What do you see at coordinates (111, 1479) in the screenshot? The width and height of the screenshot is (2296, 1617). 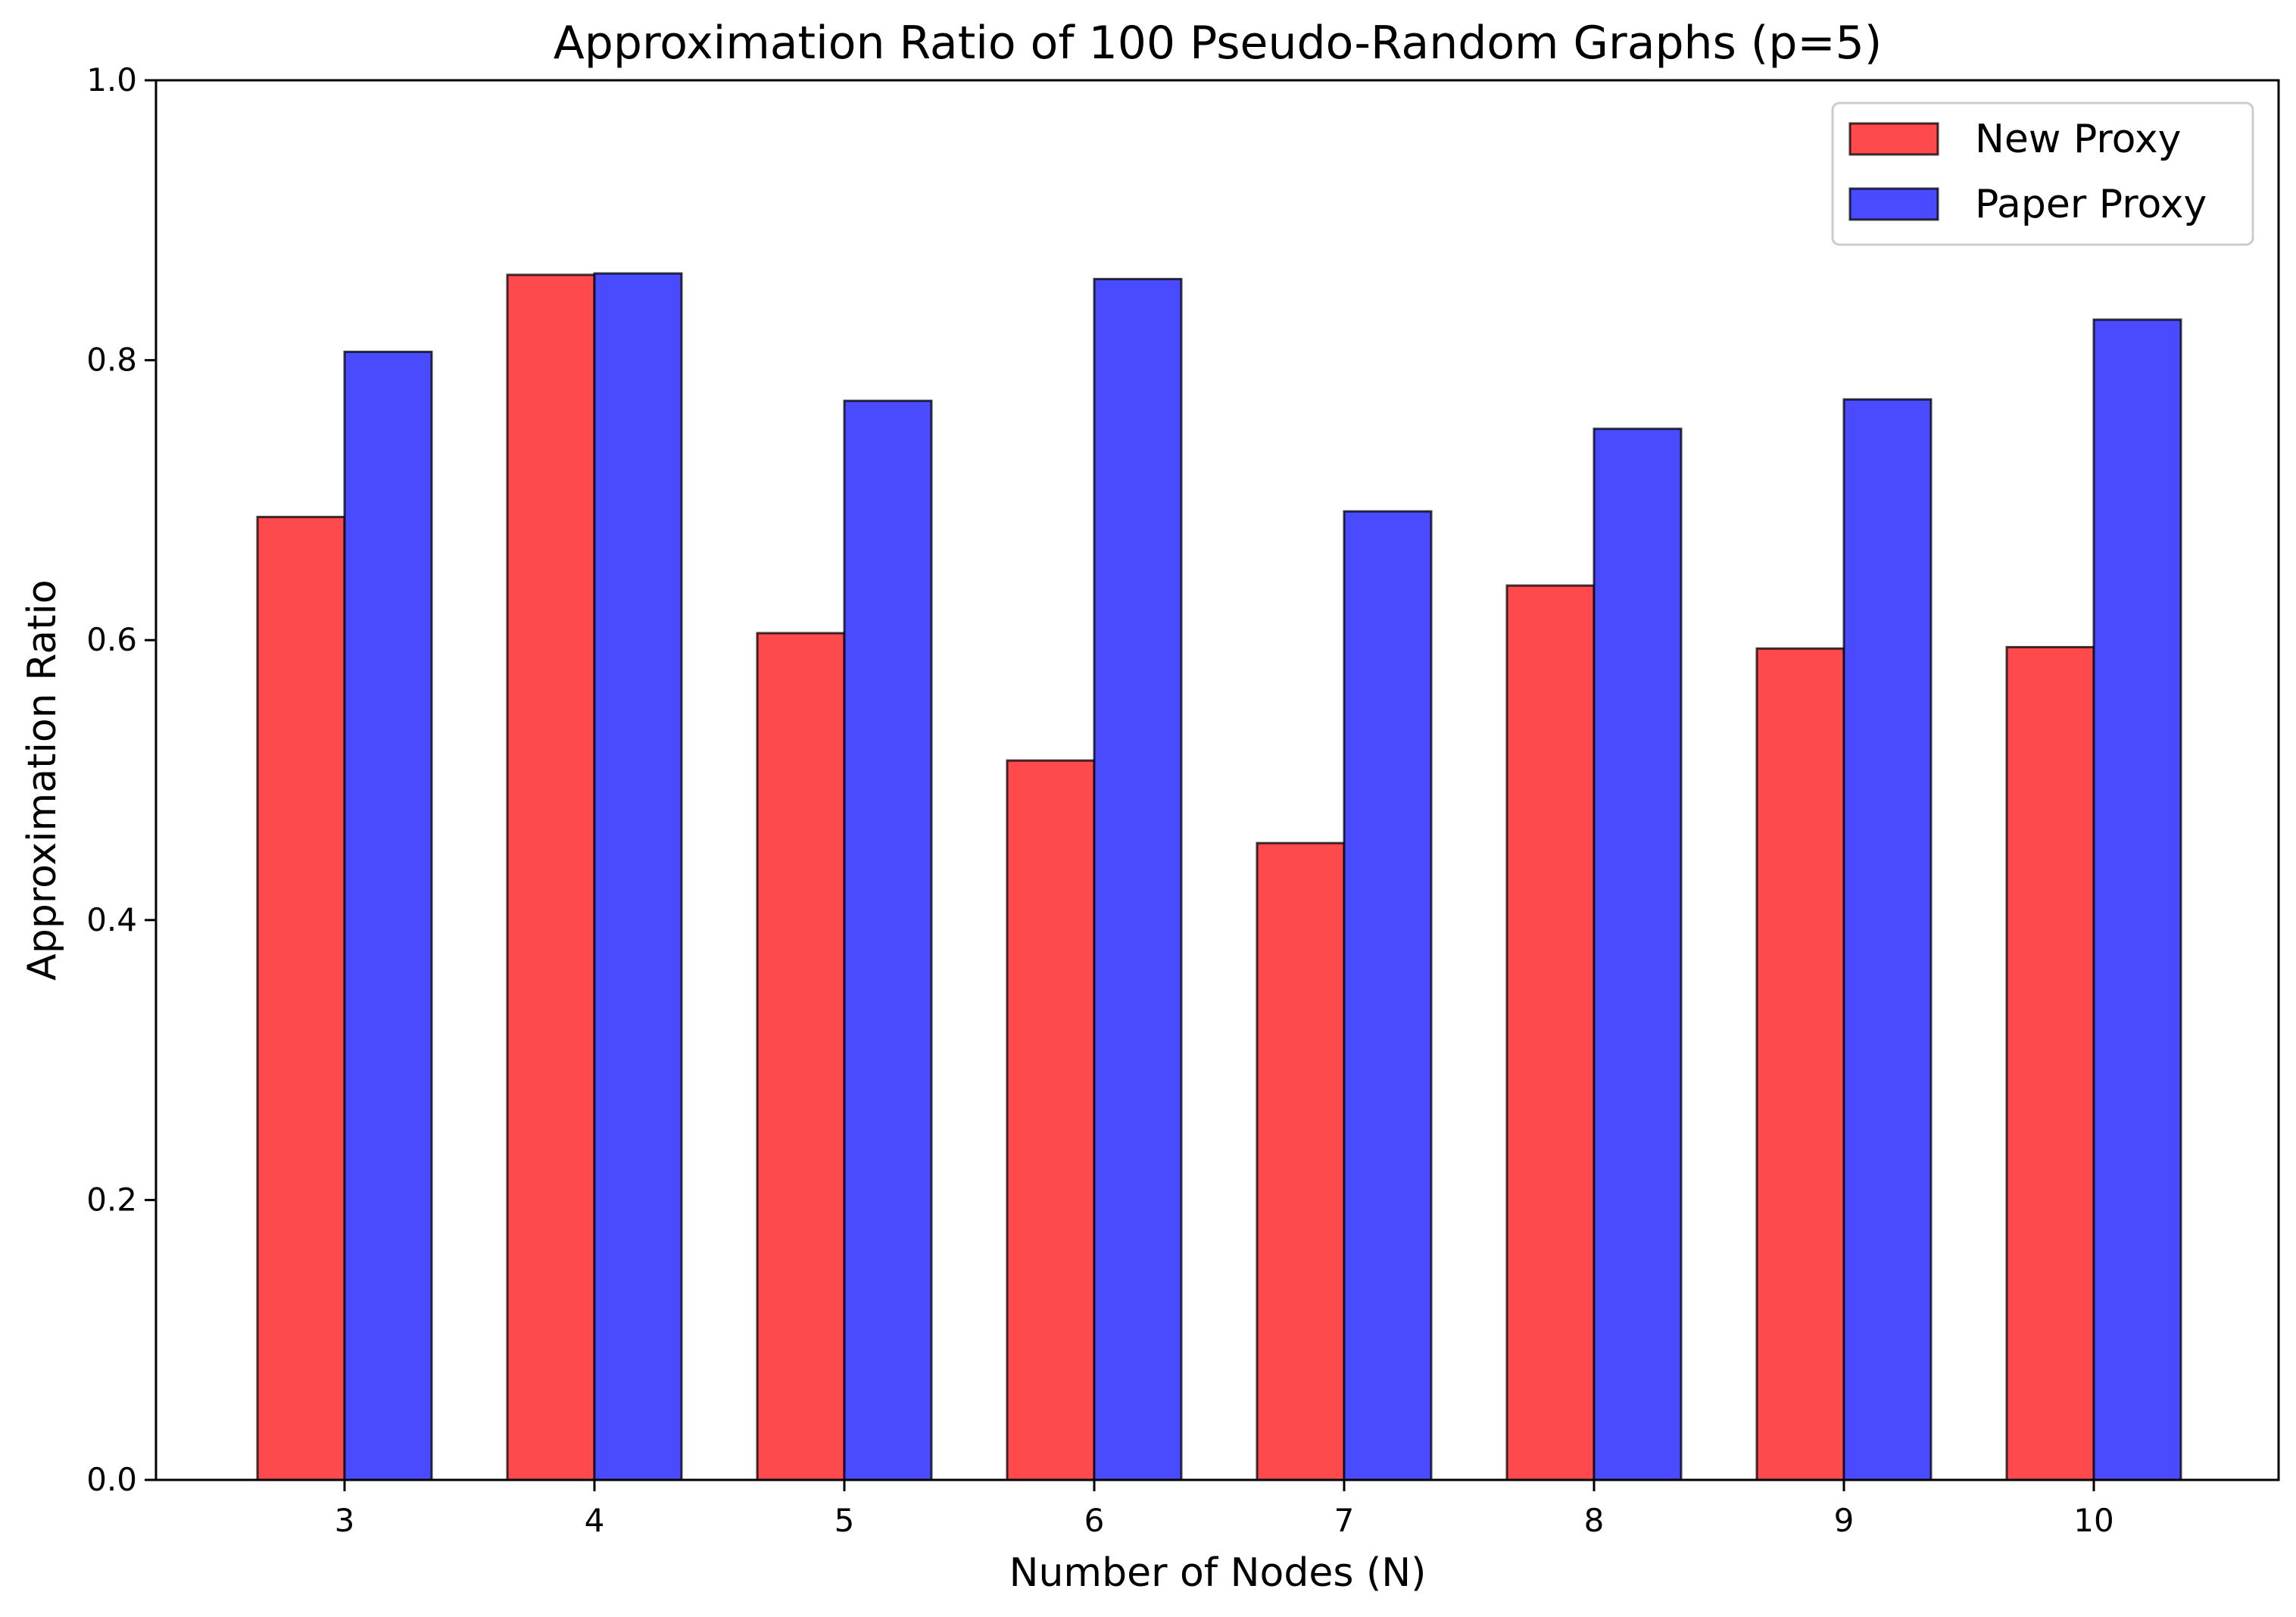 I see `y-tick-label: 0.0` at bounding box center [111, 1479].